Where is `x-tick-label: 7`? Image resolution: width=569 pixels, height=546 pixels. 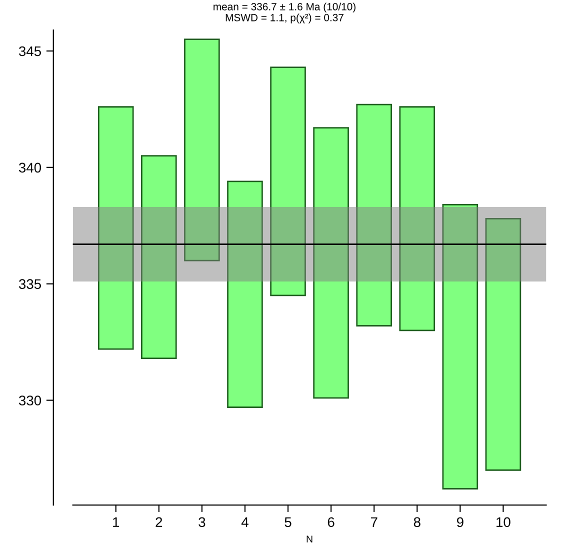
x-tick-label: 7 is located at coordinates (374, 522).